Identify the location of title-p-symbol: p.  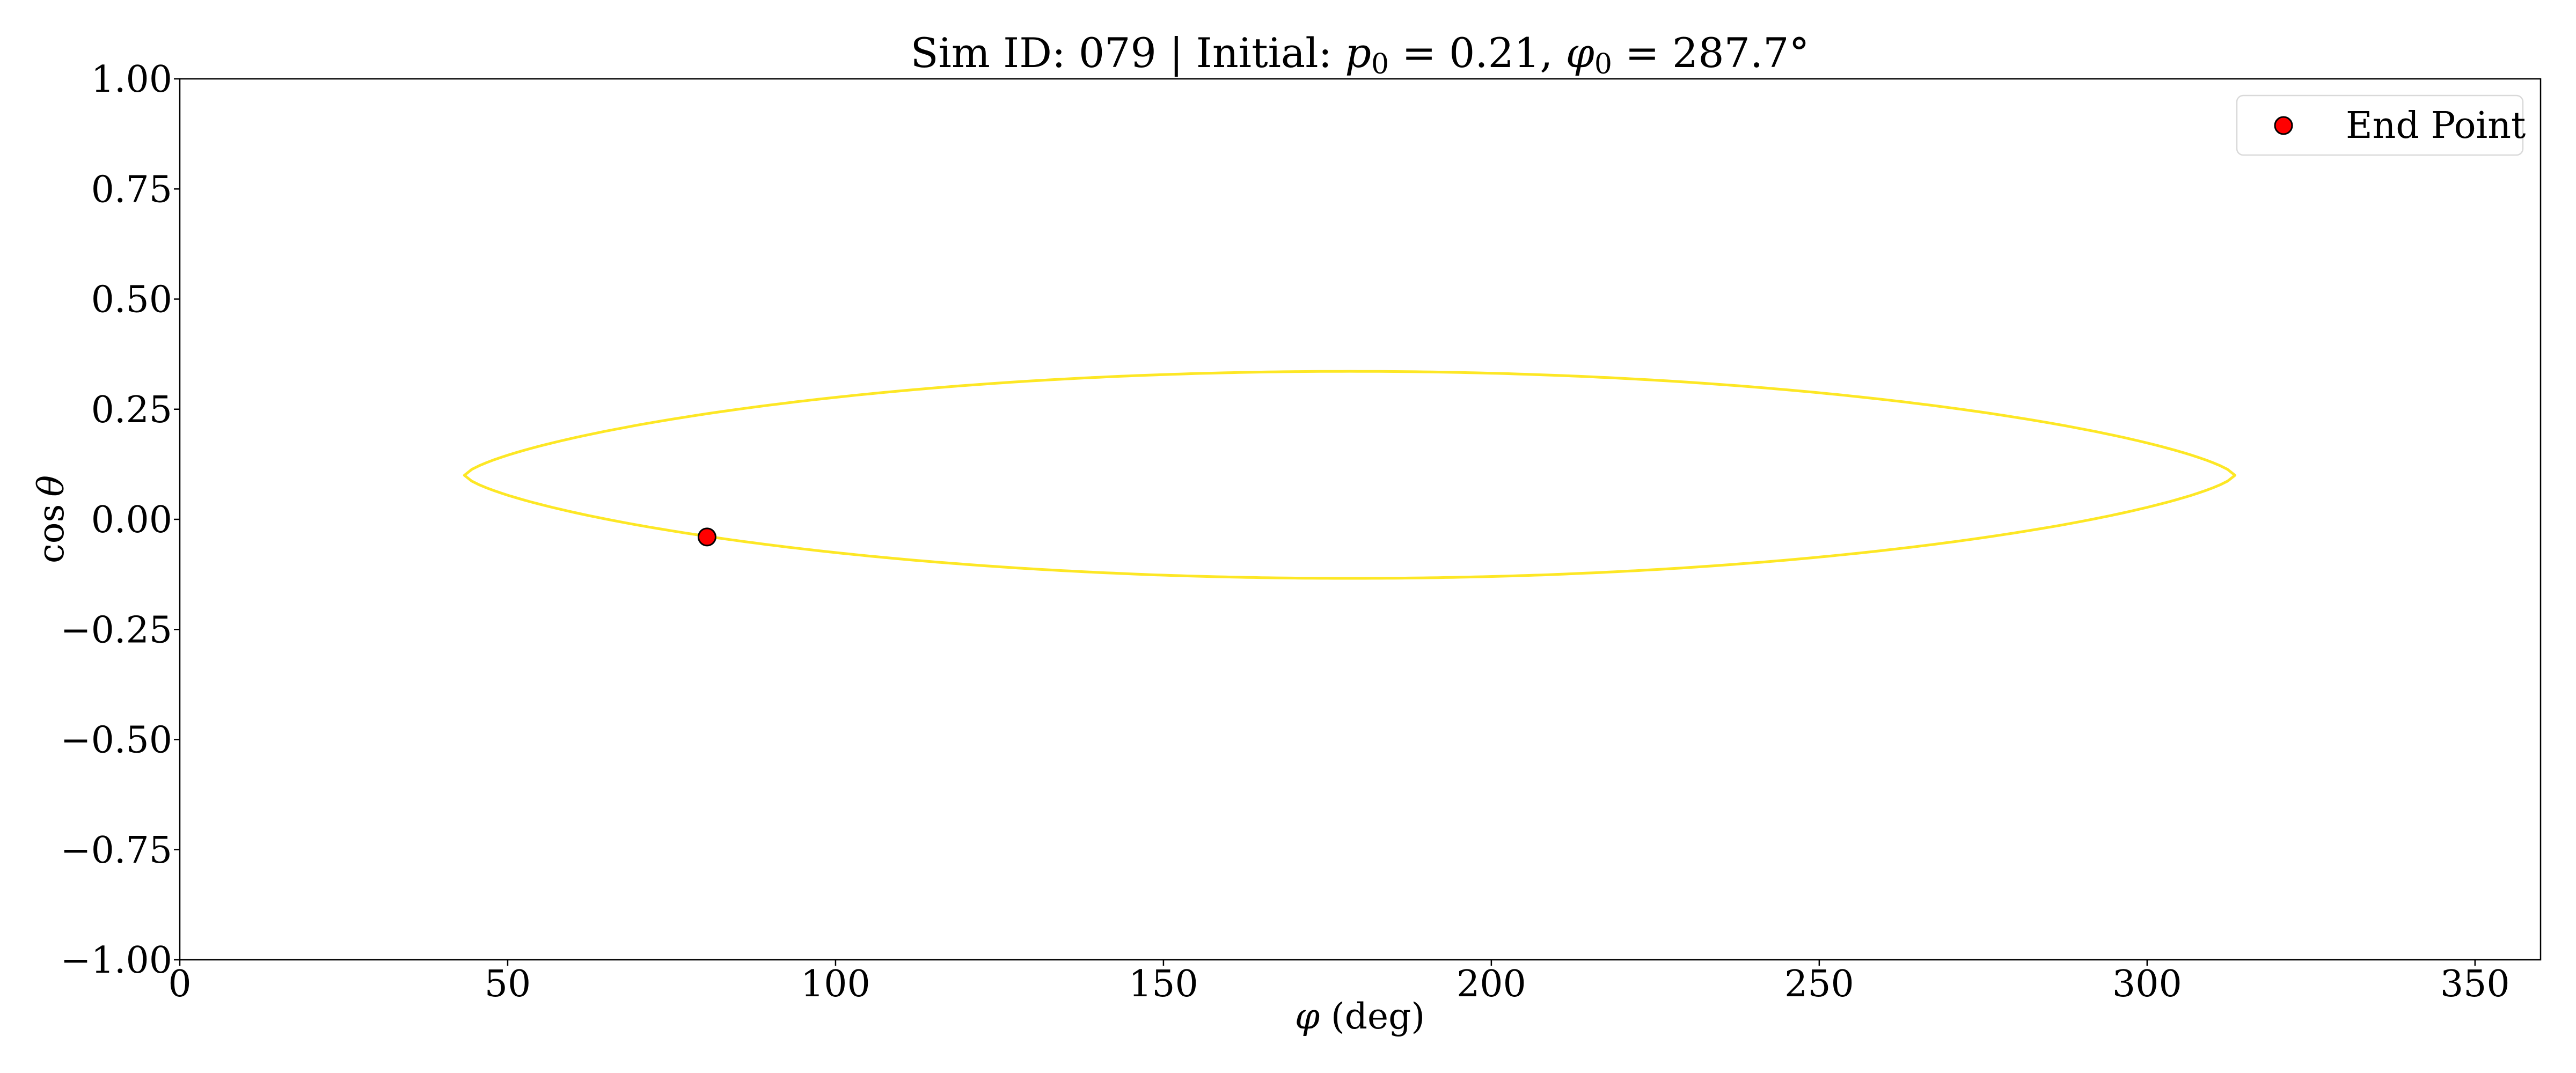
(1358, 53).